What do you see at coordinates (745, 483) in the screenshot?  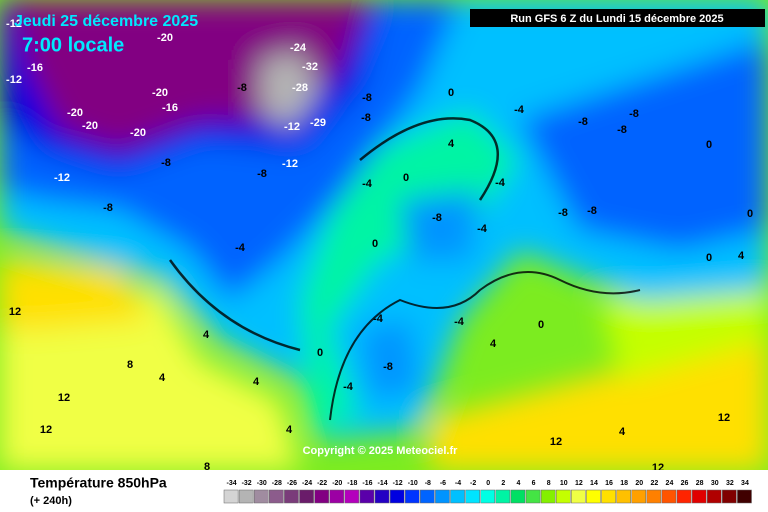 I see `legend-tick-label: 34` at bounding box center [745, 483].